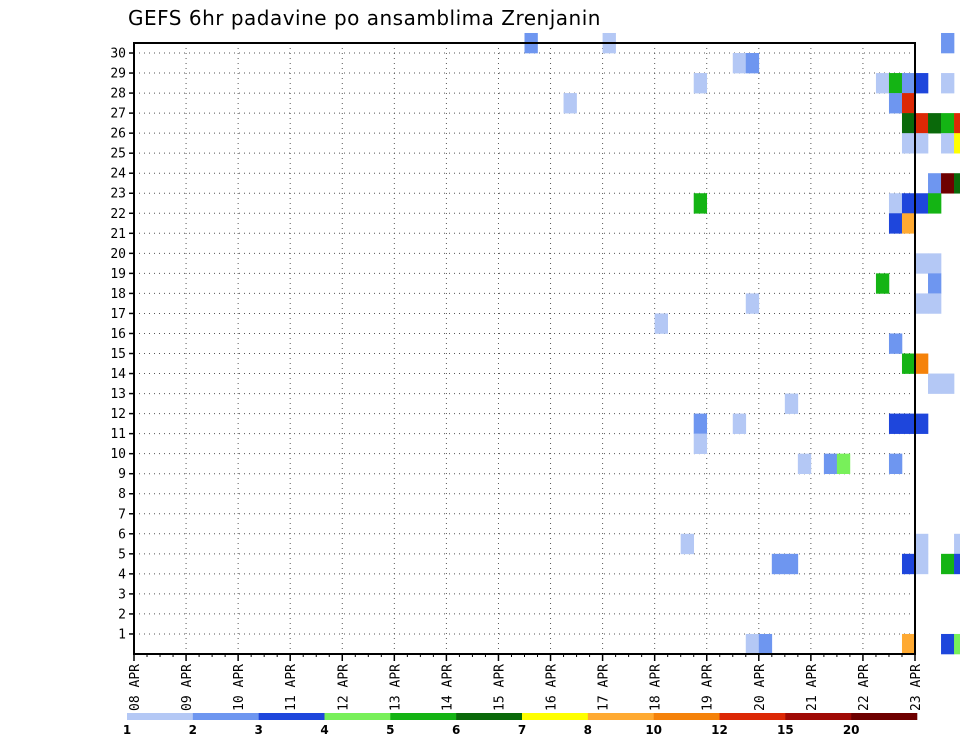 The height and width of the screenshot is (742, 960). Describe the element at coordinates (122, 534) in the screenshot. I see `y-tick-label: 6` at that location.